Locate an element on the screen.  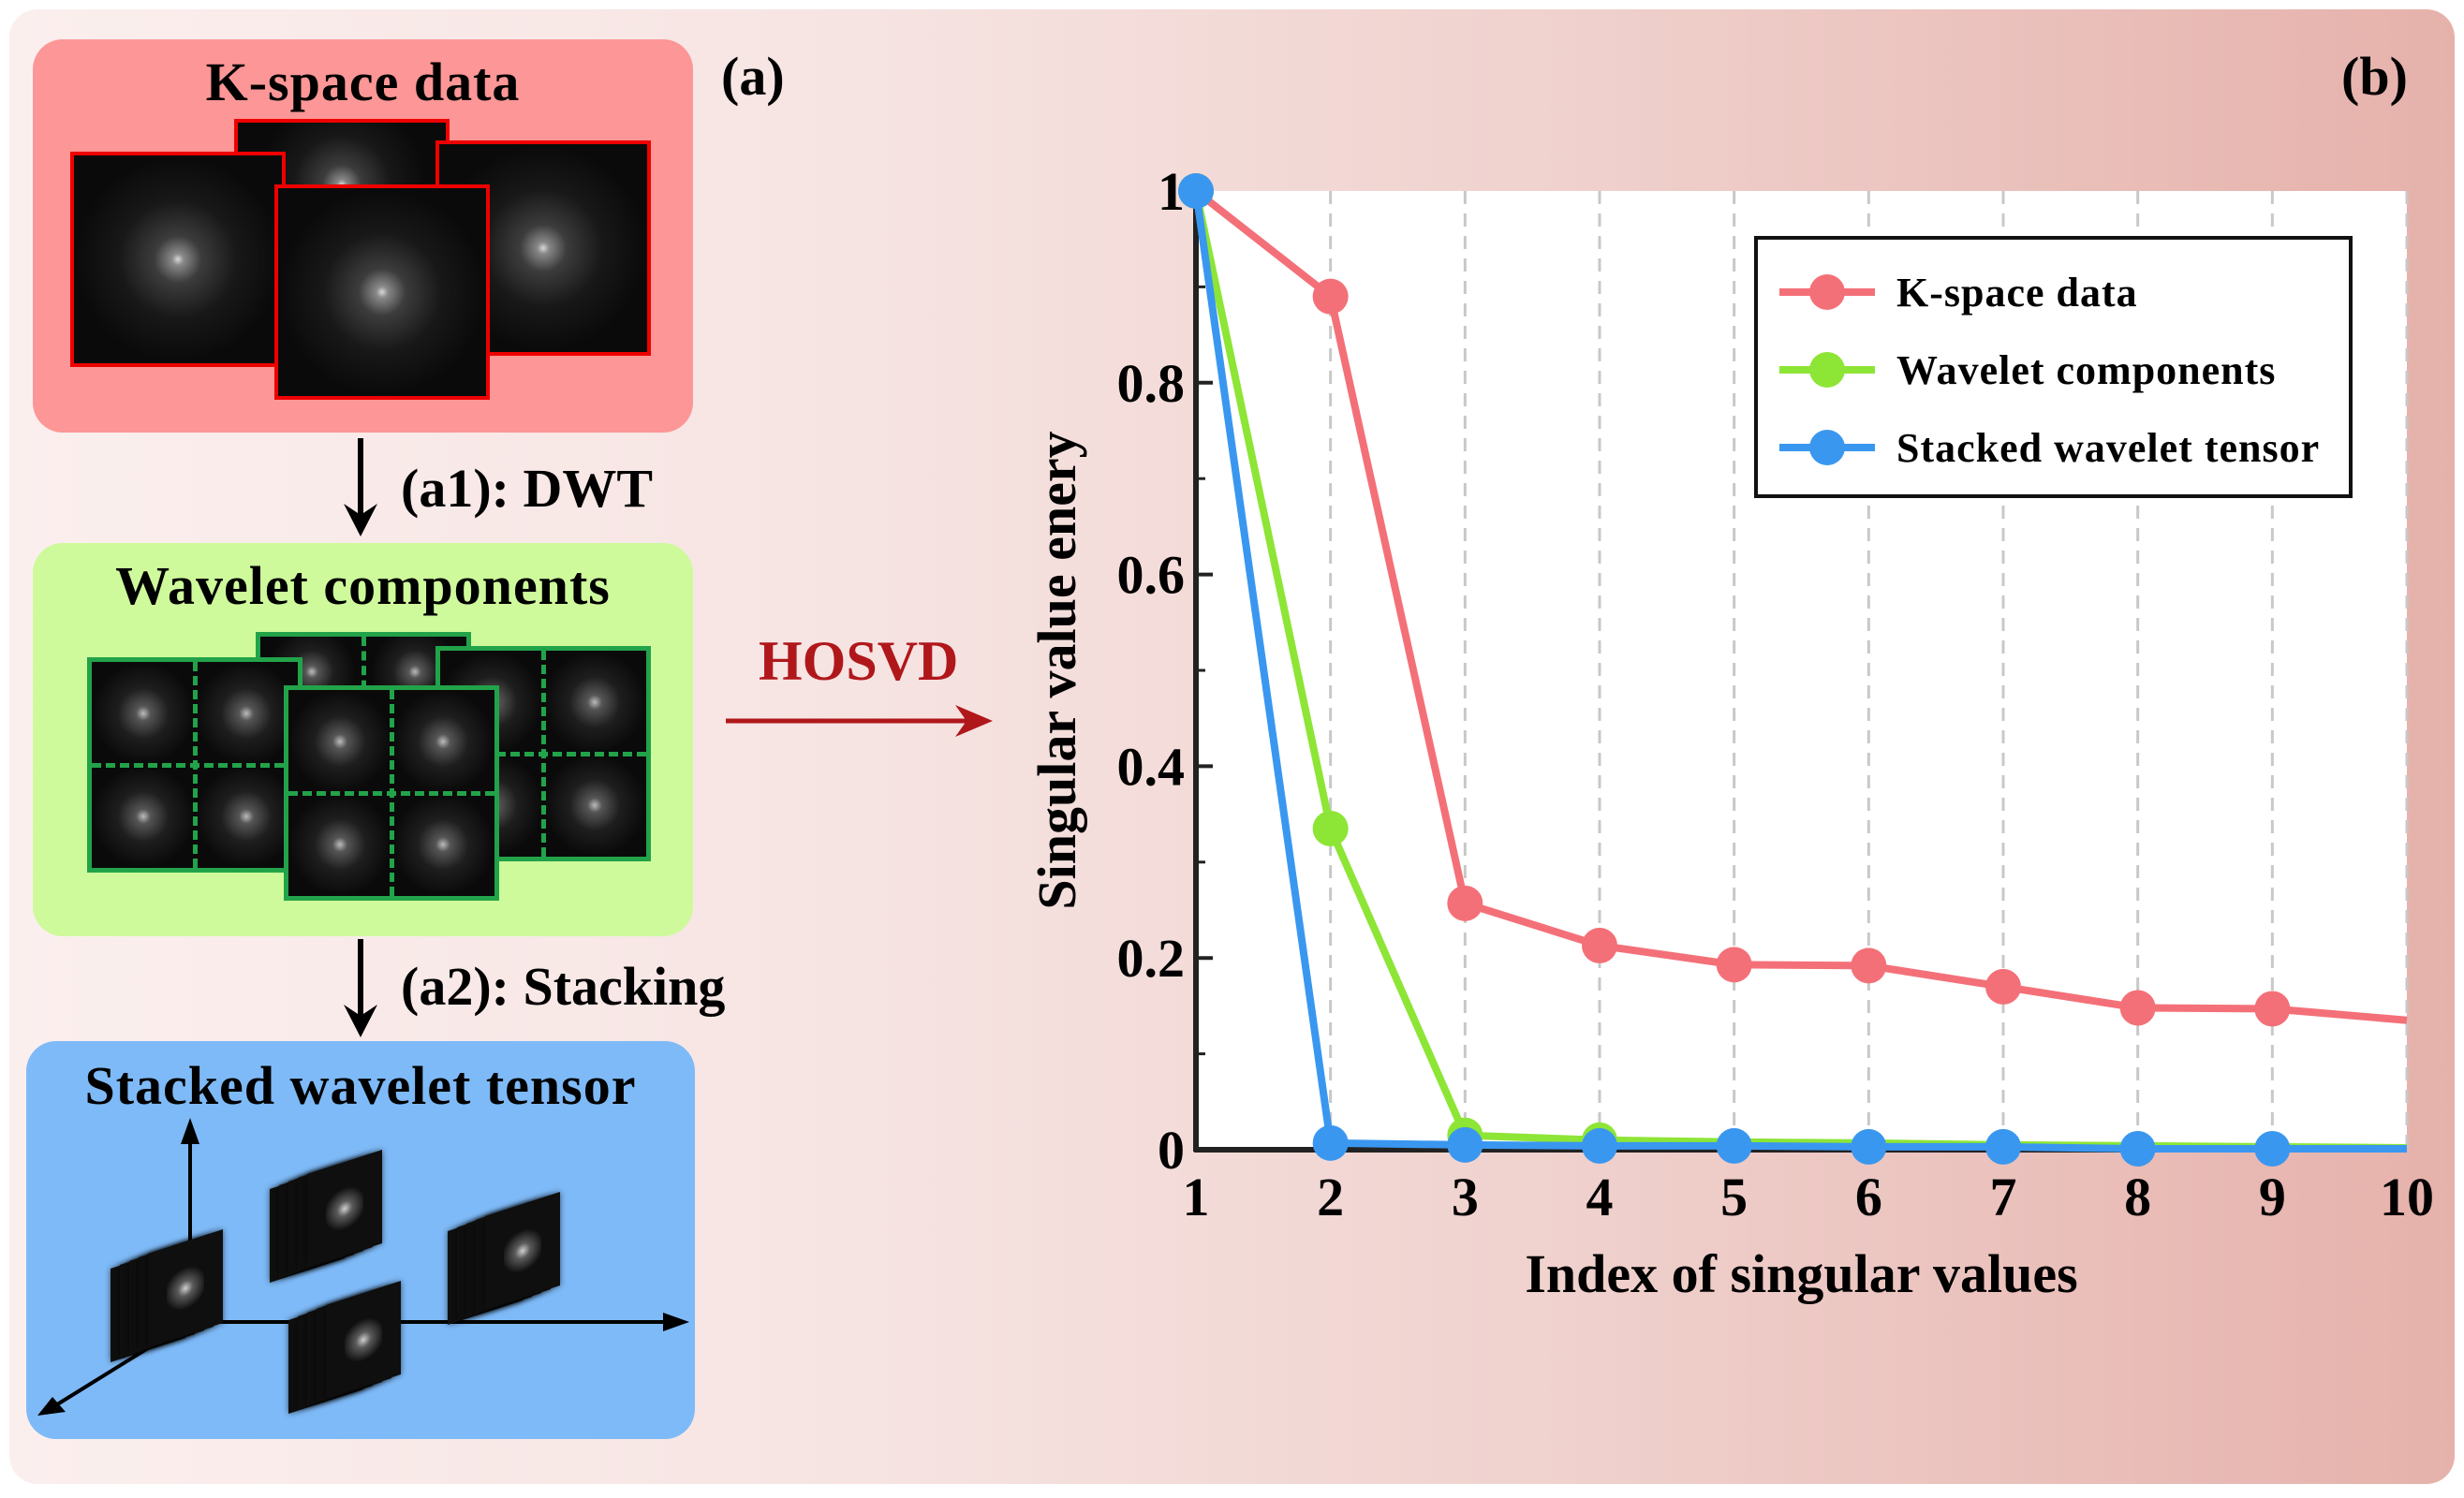
x-tick-label: 5 is located at coordinates (1734, 1197).